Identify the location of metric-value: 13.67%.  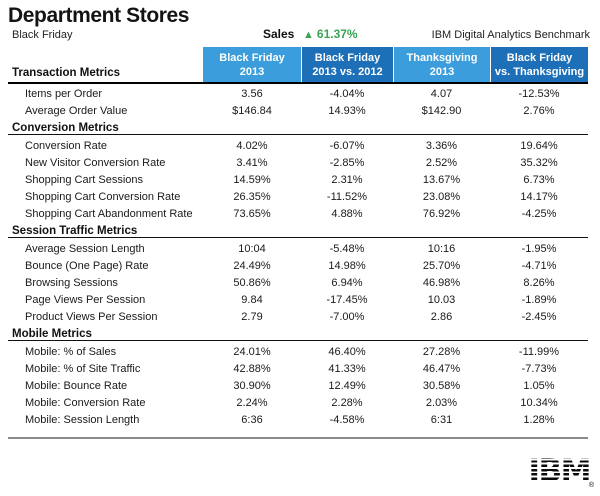
(441, 179).